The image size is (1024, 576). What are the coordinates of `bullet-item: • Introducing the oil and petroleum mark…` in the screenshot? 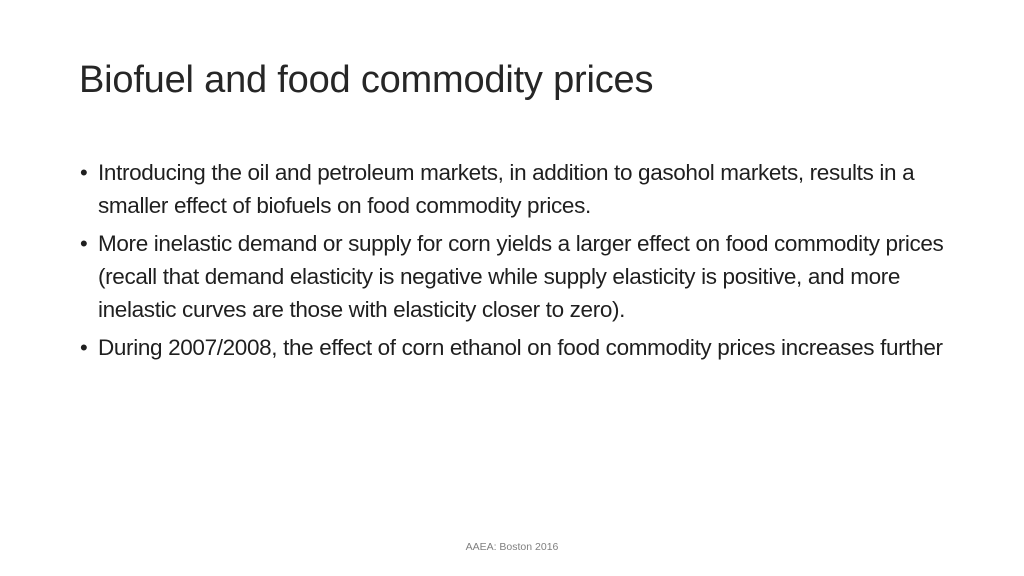 It's located at (519, 189).